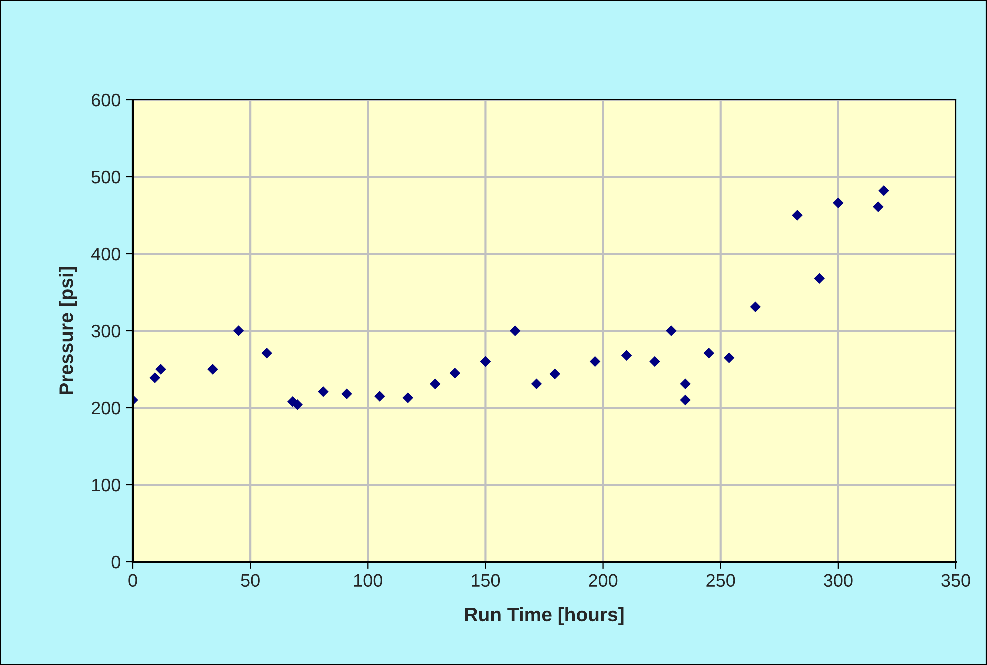  I want to click on y-tick-label: 300, so click(106, 331).